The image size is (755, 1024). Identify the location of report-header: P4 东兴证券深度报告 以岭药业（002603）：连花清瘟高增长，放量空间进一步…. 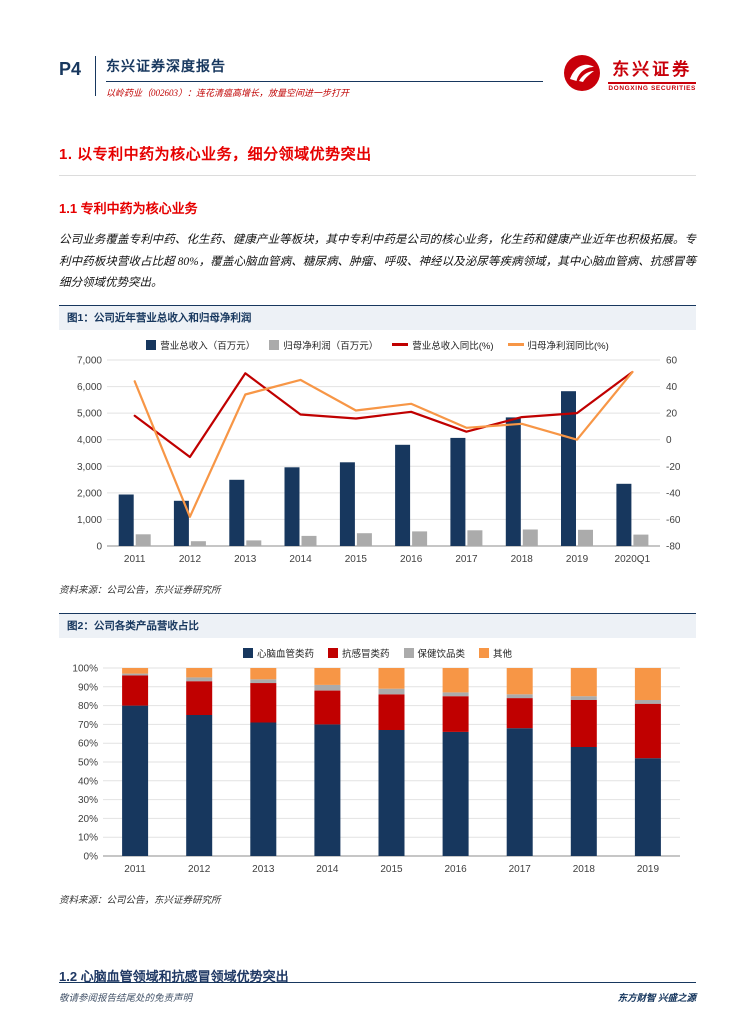
(377, 49).